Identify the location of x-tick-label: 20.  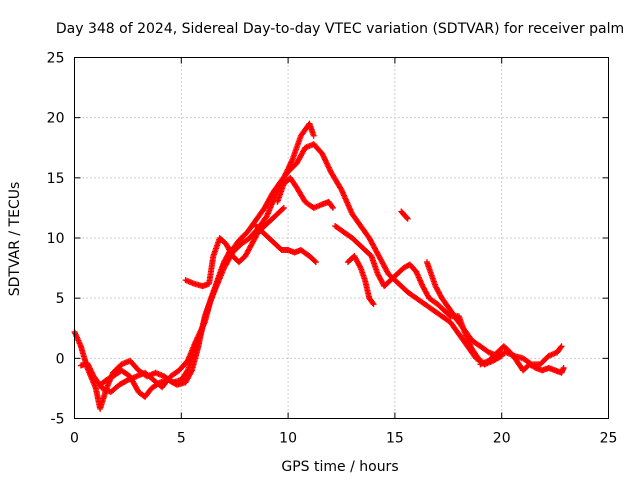
(502, 439).